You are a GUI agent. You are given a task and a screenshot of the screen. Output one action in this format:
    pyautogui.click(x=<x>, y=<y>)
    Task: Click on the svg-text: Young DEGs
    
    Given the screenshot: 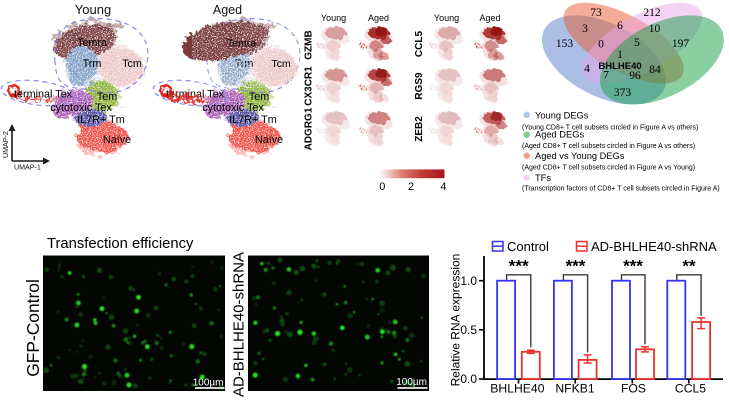 What is the action you would take?
    pyautogui.click(x=562, y=116)
    